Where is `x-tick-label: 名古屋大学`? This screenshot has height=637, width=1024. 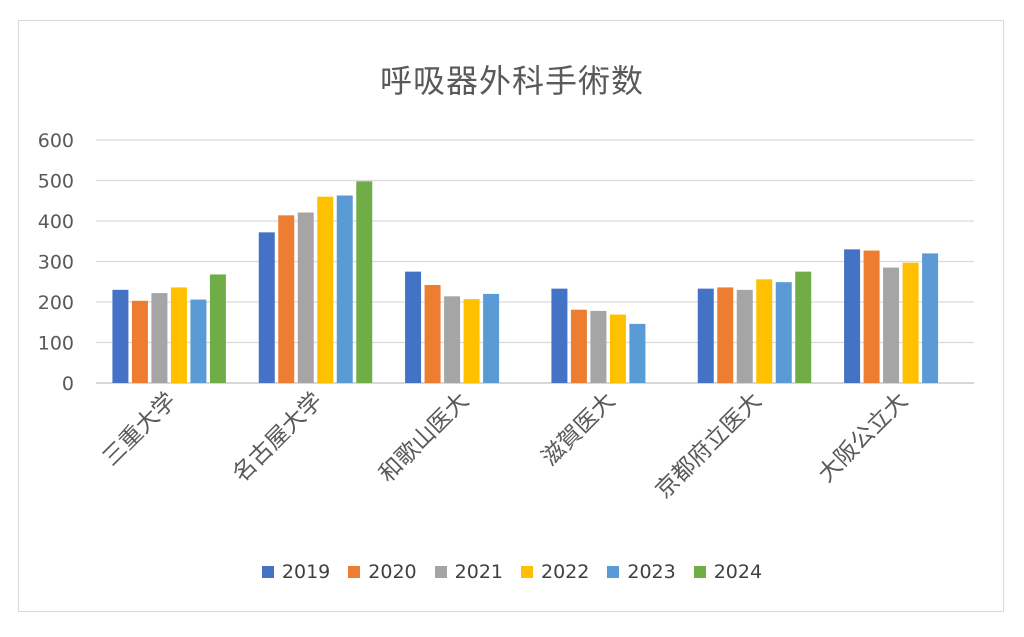 x-tick-label: 名古屋大学 is located at coordinates (278, 438).